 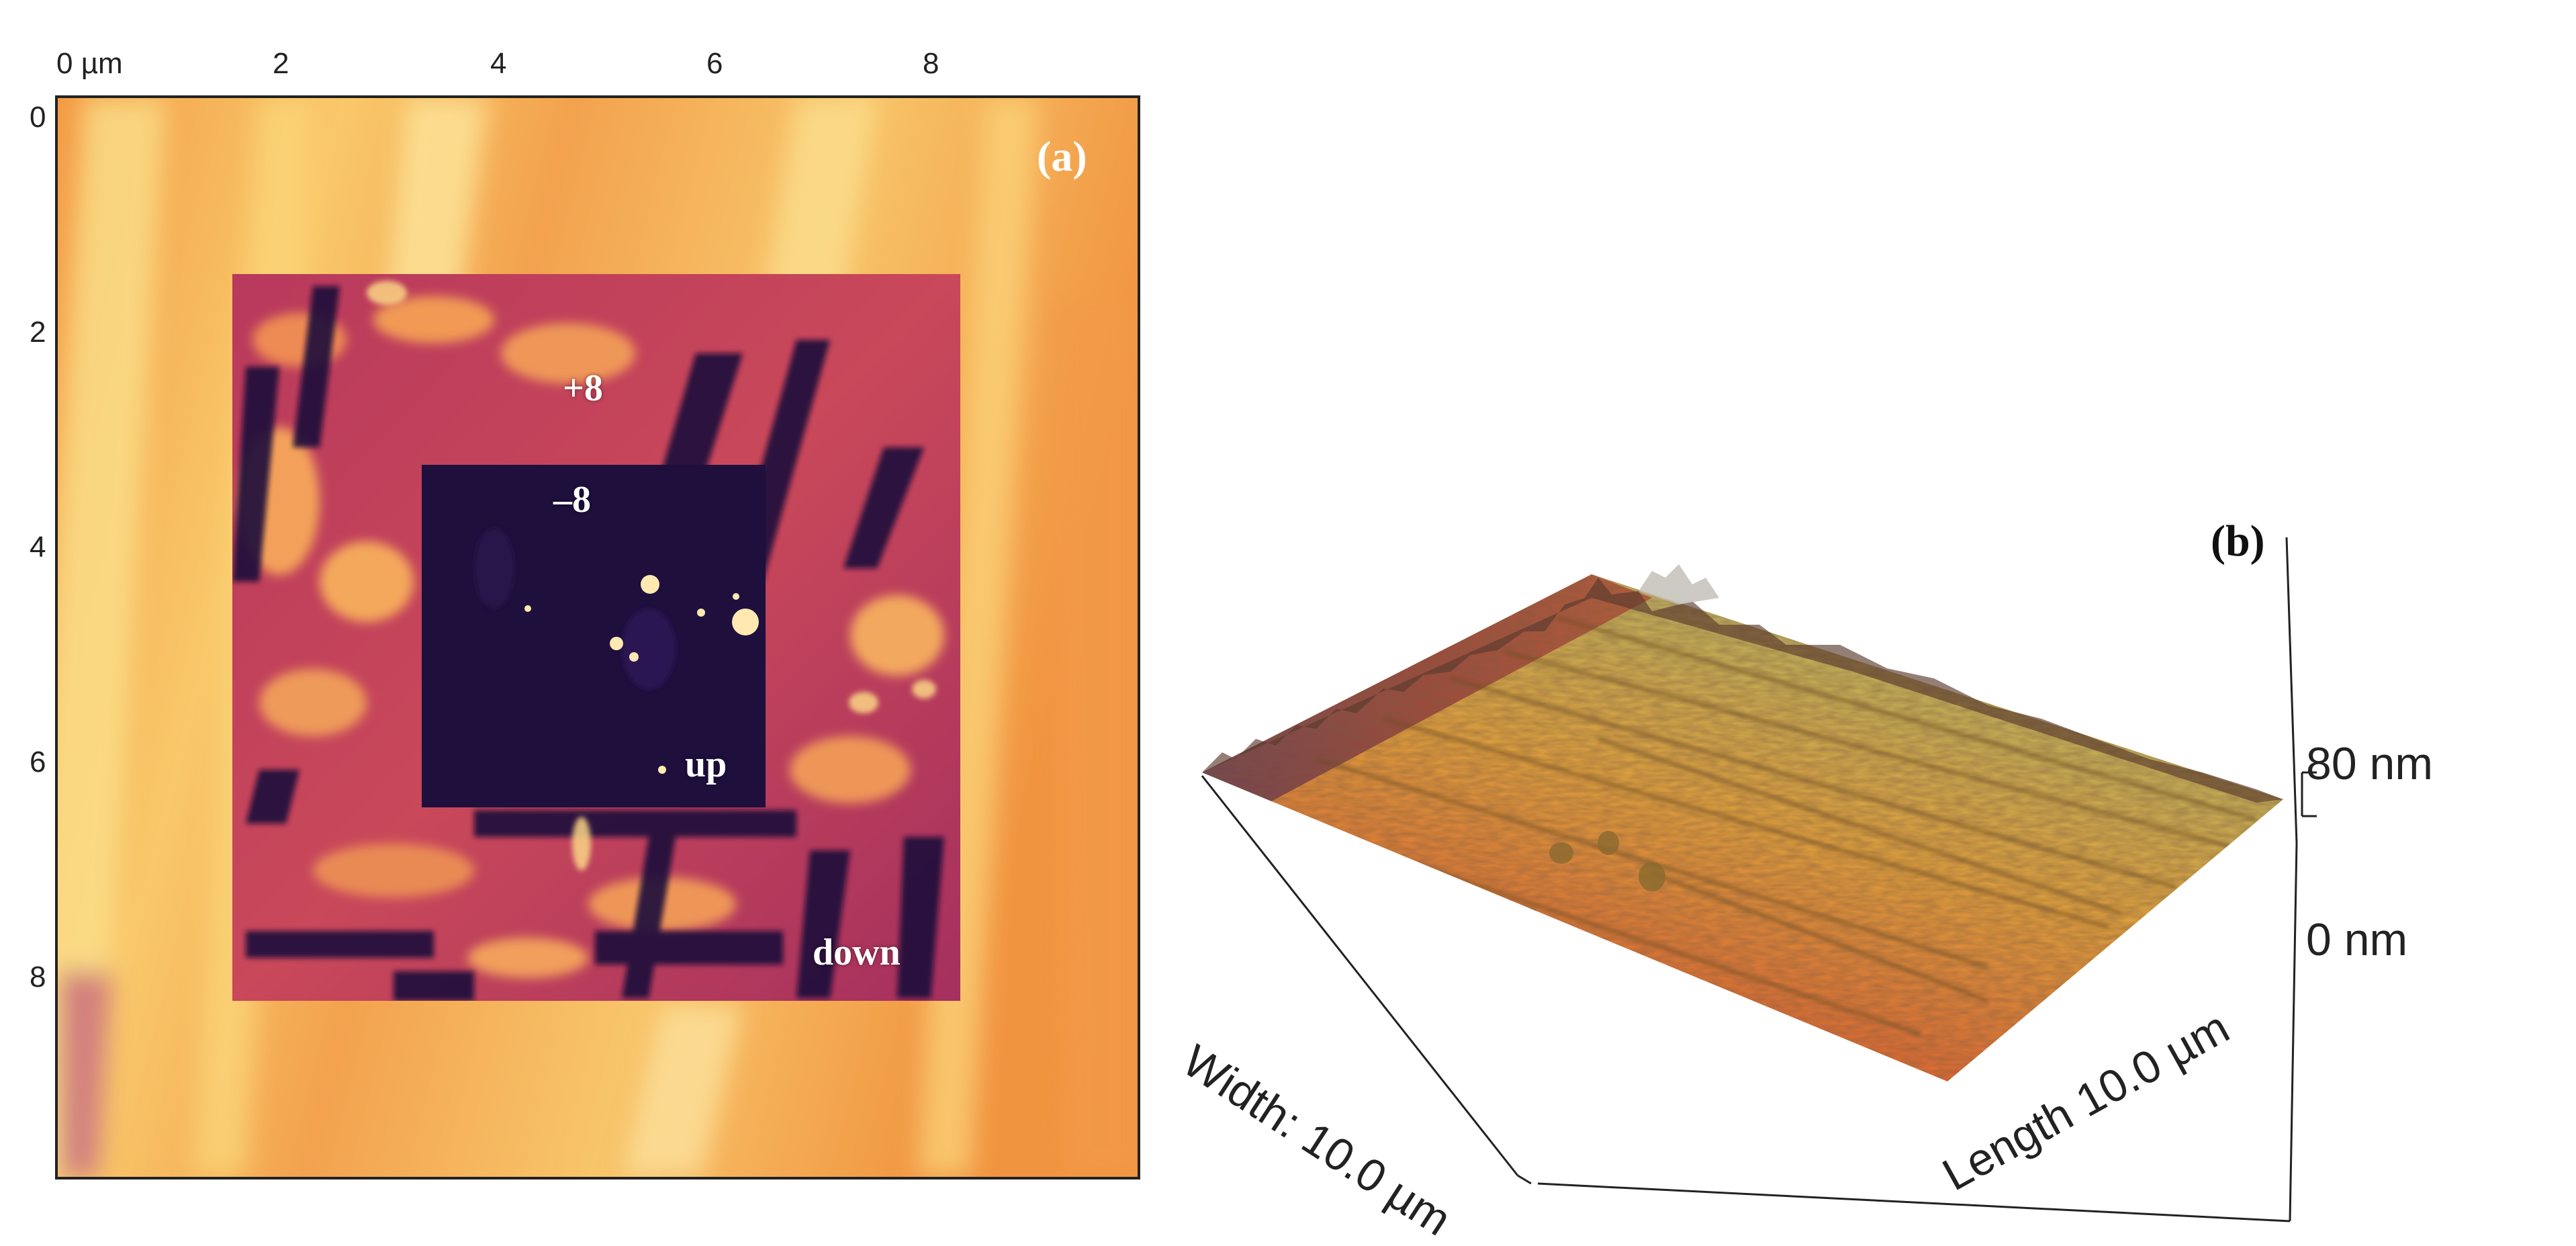 I want to click on annotation-plus8: +8, so click(x=583, y=388).